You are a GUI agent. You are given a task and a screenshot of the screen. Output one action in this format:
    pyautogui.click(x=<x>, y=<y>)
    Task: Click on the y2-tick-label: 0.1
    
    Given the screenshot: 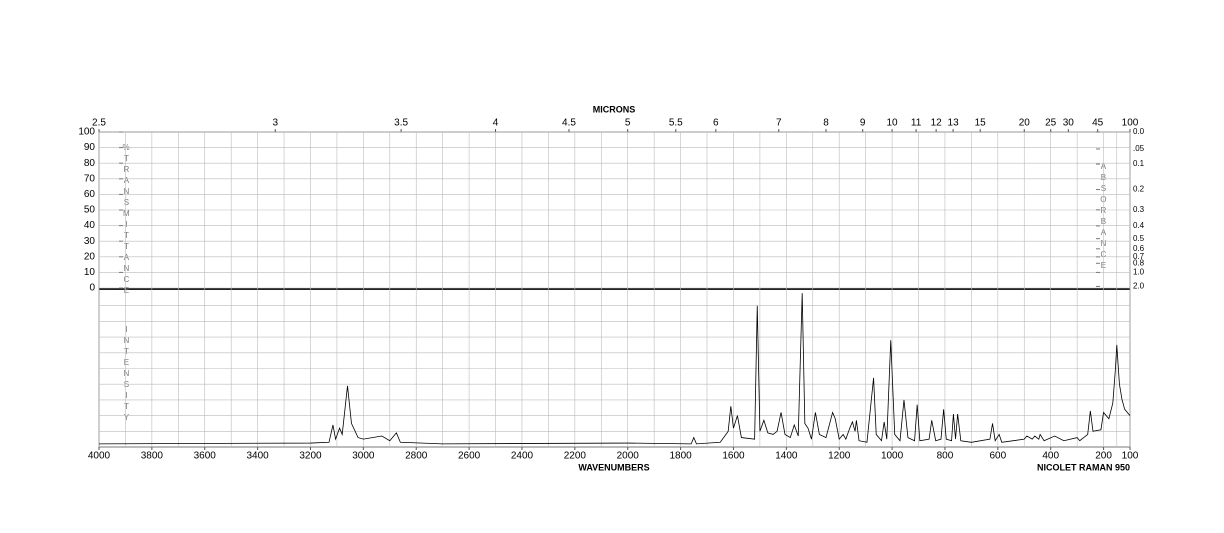 What is the action you would take?
    pyautogui.click(x=1139, y=163)
    